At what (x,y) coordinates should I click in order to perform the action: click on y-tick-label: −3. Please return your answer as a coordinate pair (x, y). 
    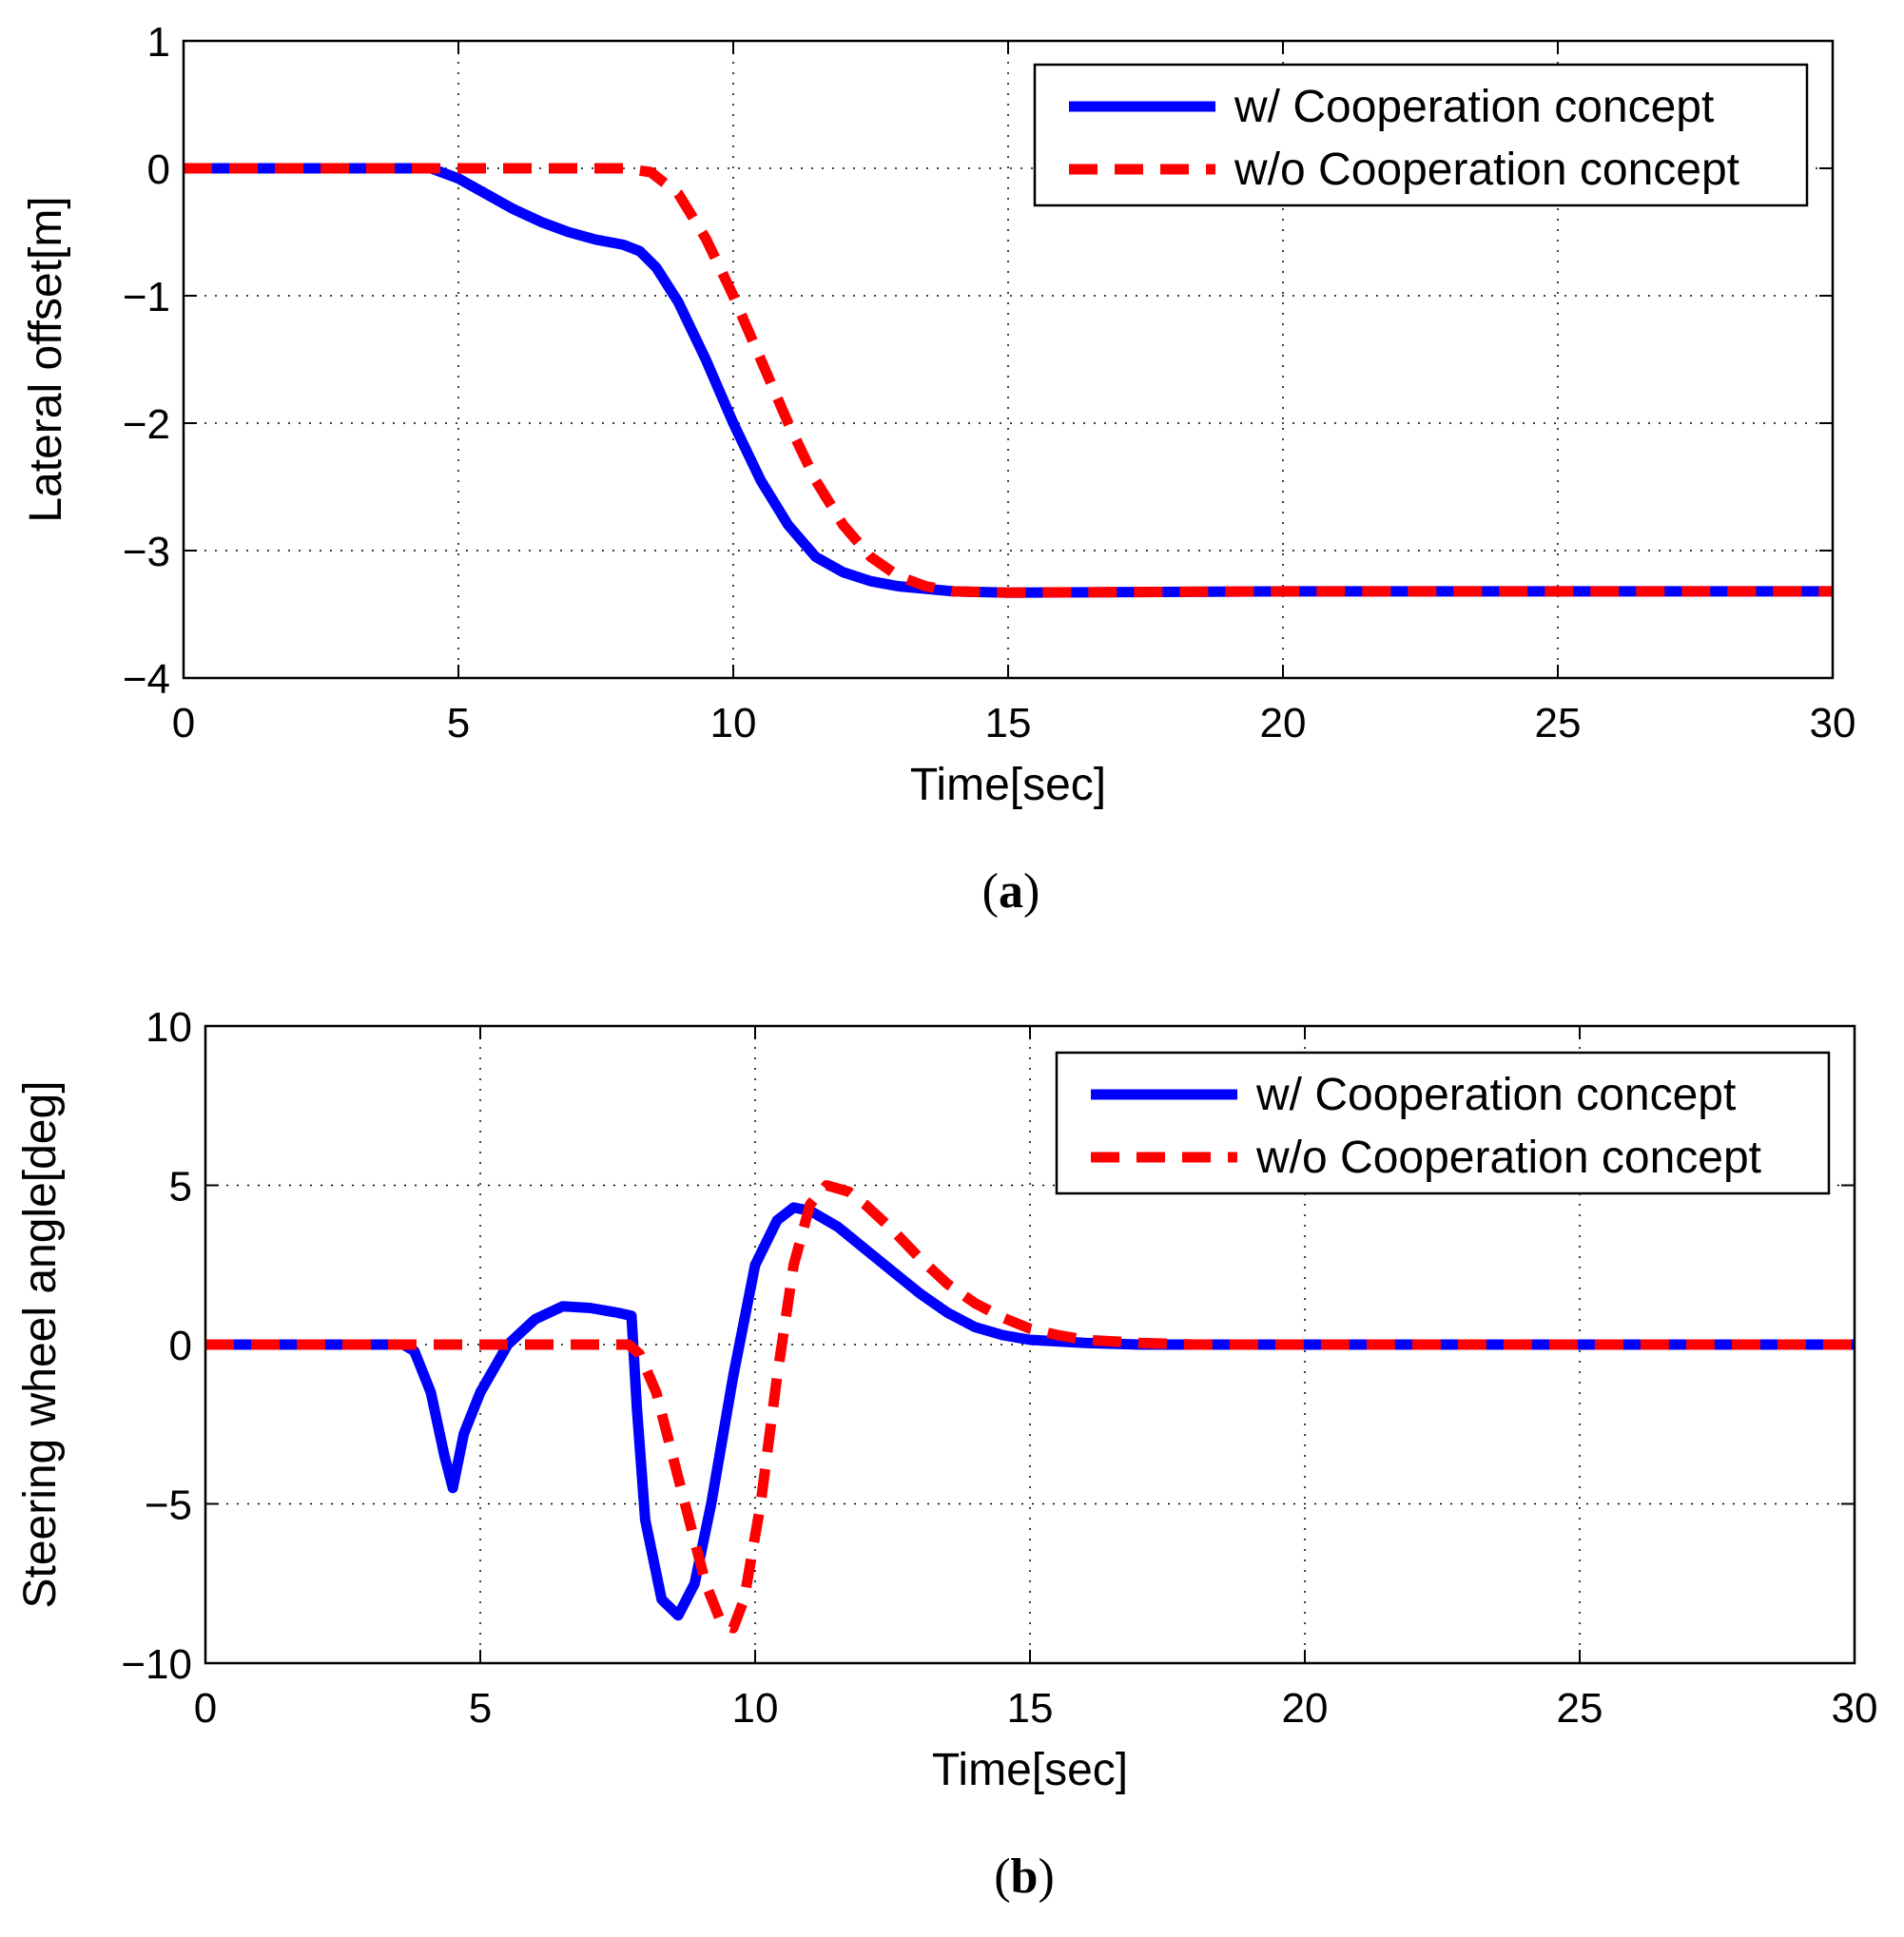
    Looking at the image, I should click on (146, 552).